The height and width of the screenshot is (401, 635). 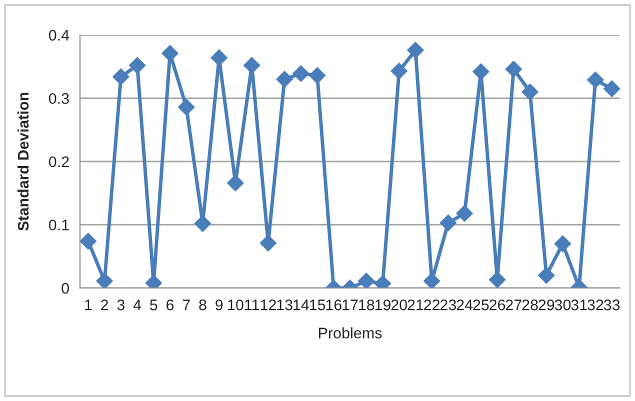 What do you see at coordinates (88, 305) in the screenshot?
I see `x-tick-label: 1` at bounding box center [88, 305].